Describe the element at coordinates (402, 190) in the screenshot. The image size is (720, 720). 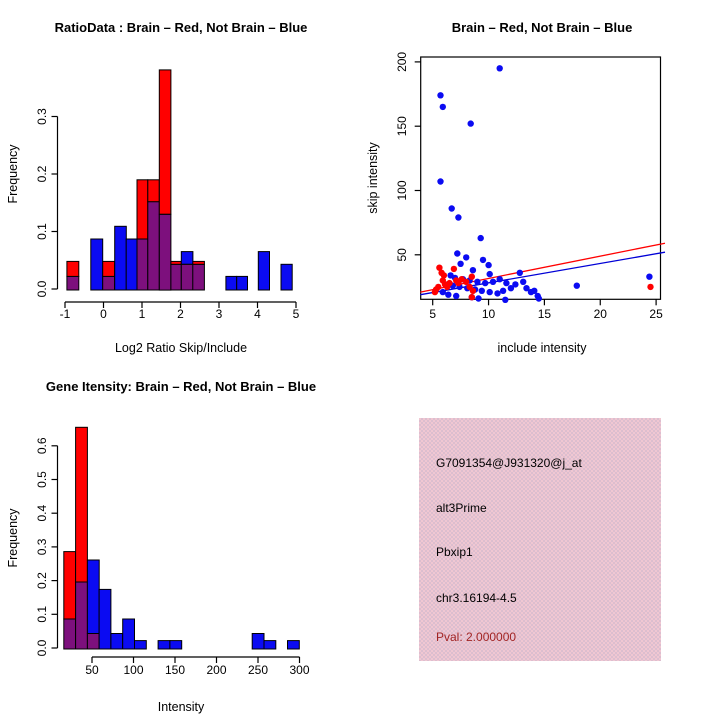
I see `y-tick-label: 100` at that location.